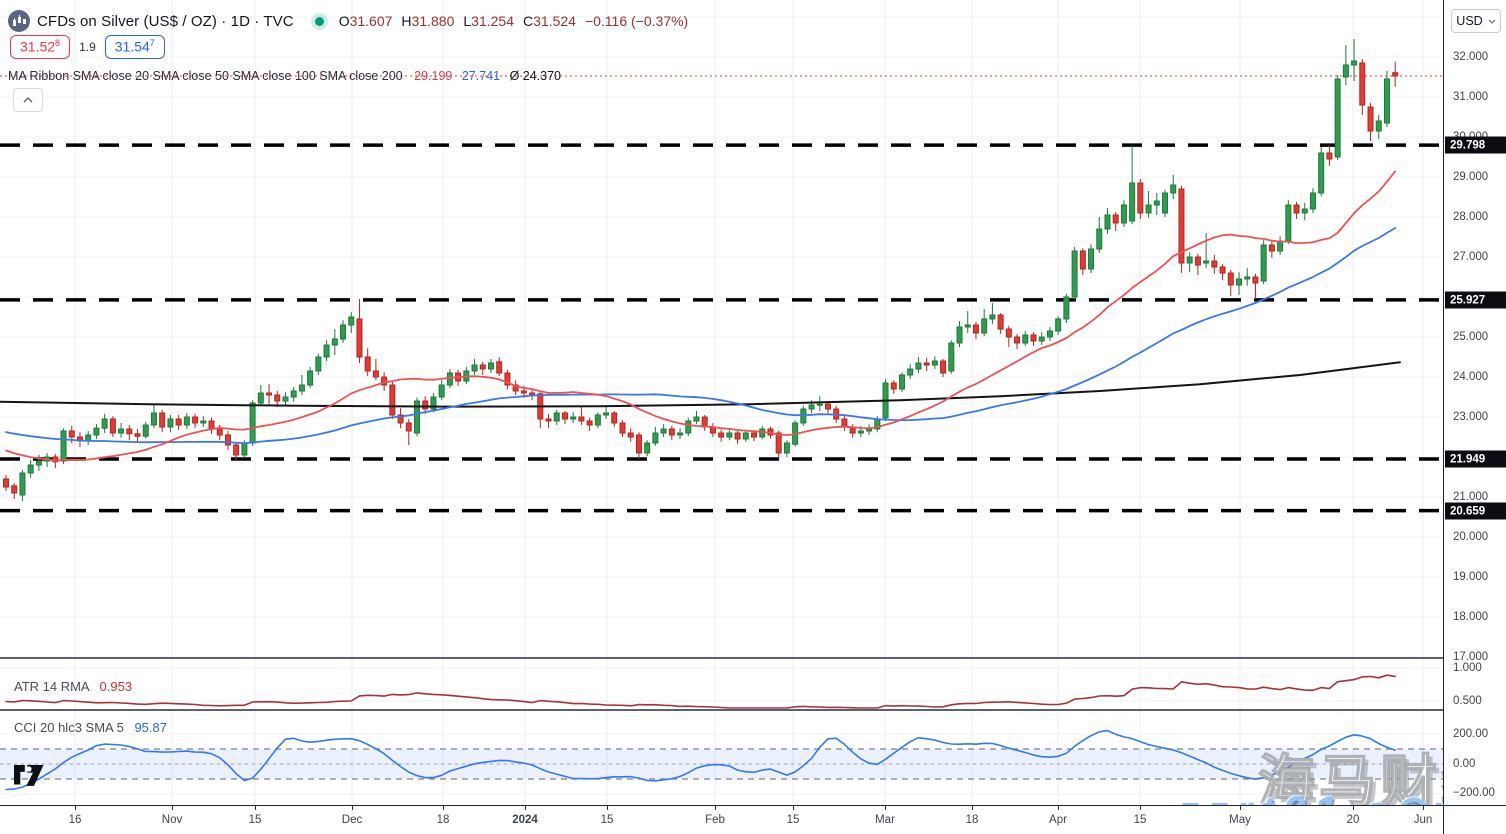 The image size is (1506, 834). What do you see at coordinates (90, 727) in the screenshot?
I see `cci-pane-legend: CCI 20 hlc3 SMA 5 95.87` at bounding box center [90, 727].